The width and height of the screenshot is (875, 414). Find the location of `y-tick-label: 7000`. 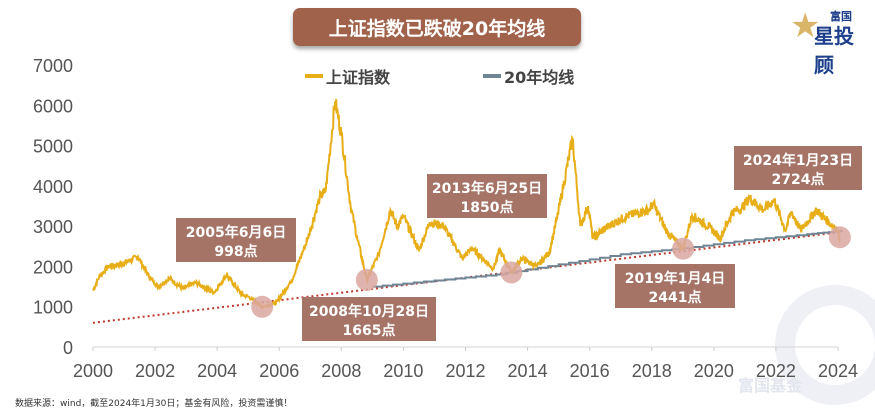

y-tick-label: 7000 is located at coordinates (53, 66).